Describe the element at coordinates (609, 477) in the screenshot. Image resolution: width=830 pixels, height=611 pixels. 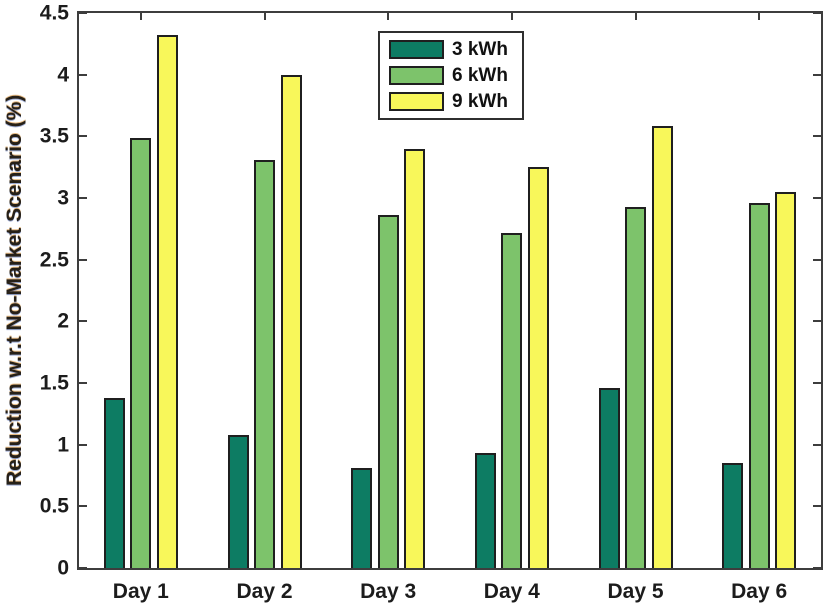
I see `bar-day5-3kwh` at that location.